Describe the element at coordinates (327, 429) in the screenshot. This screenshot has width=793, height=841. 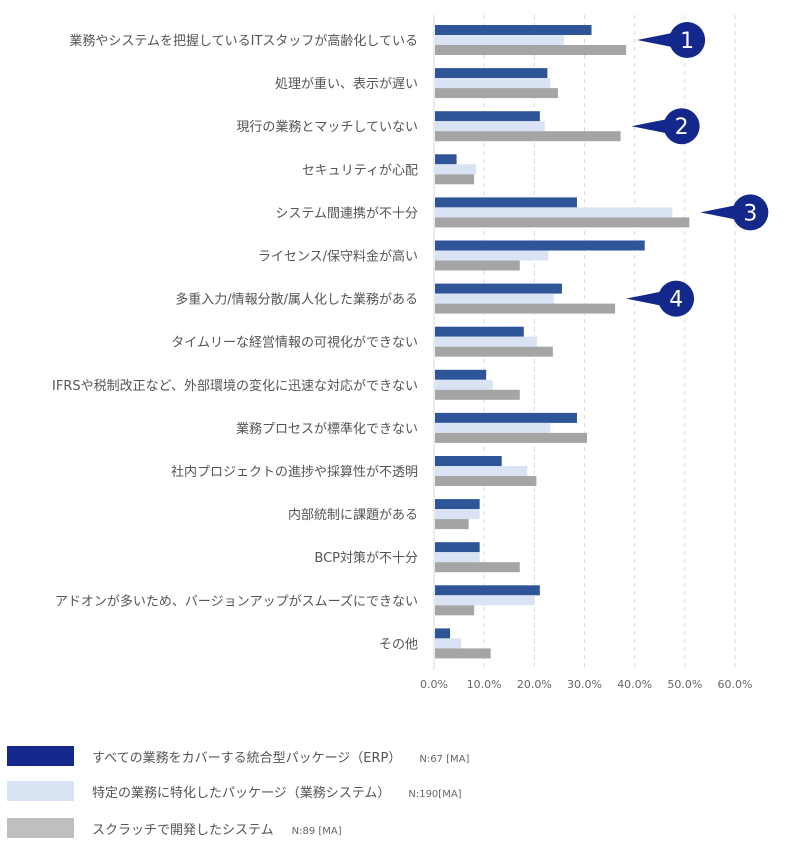
I see `category-label: 業務プロセスが標準化できない` at that location.